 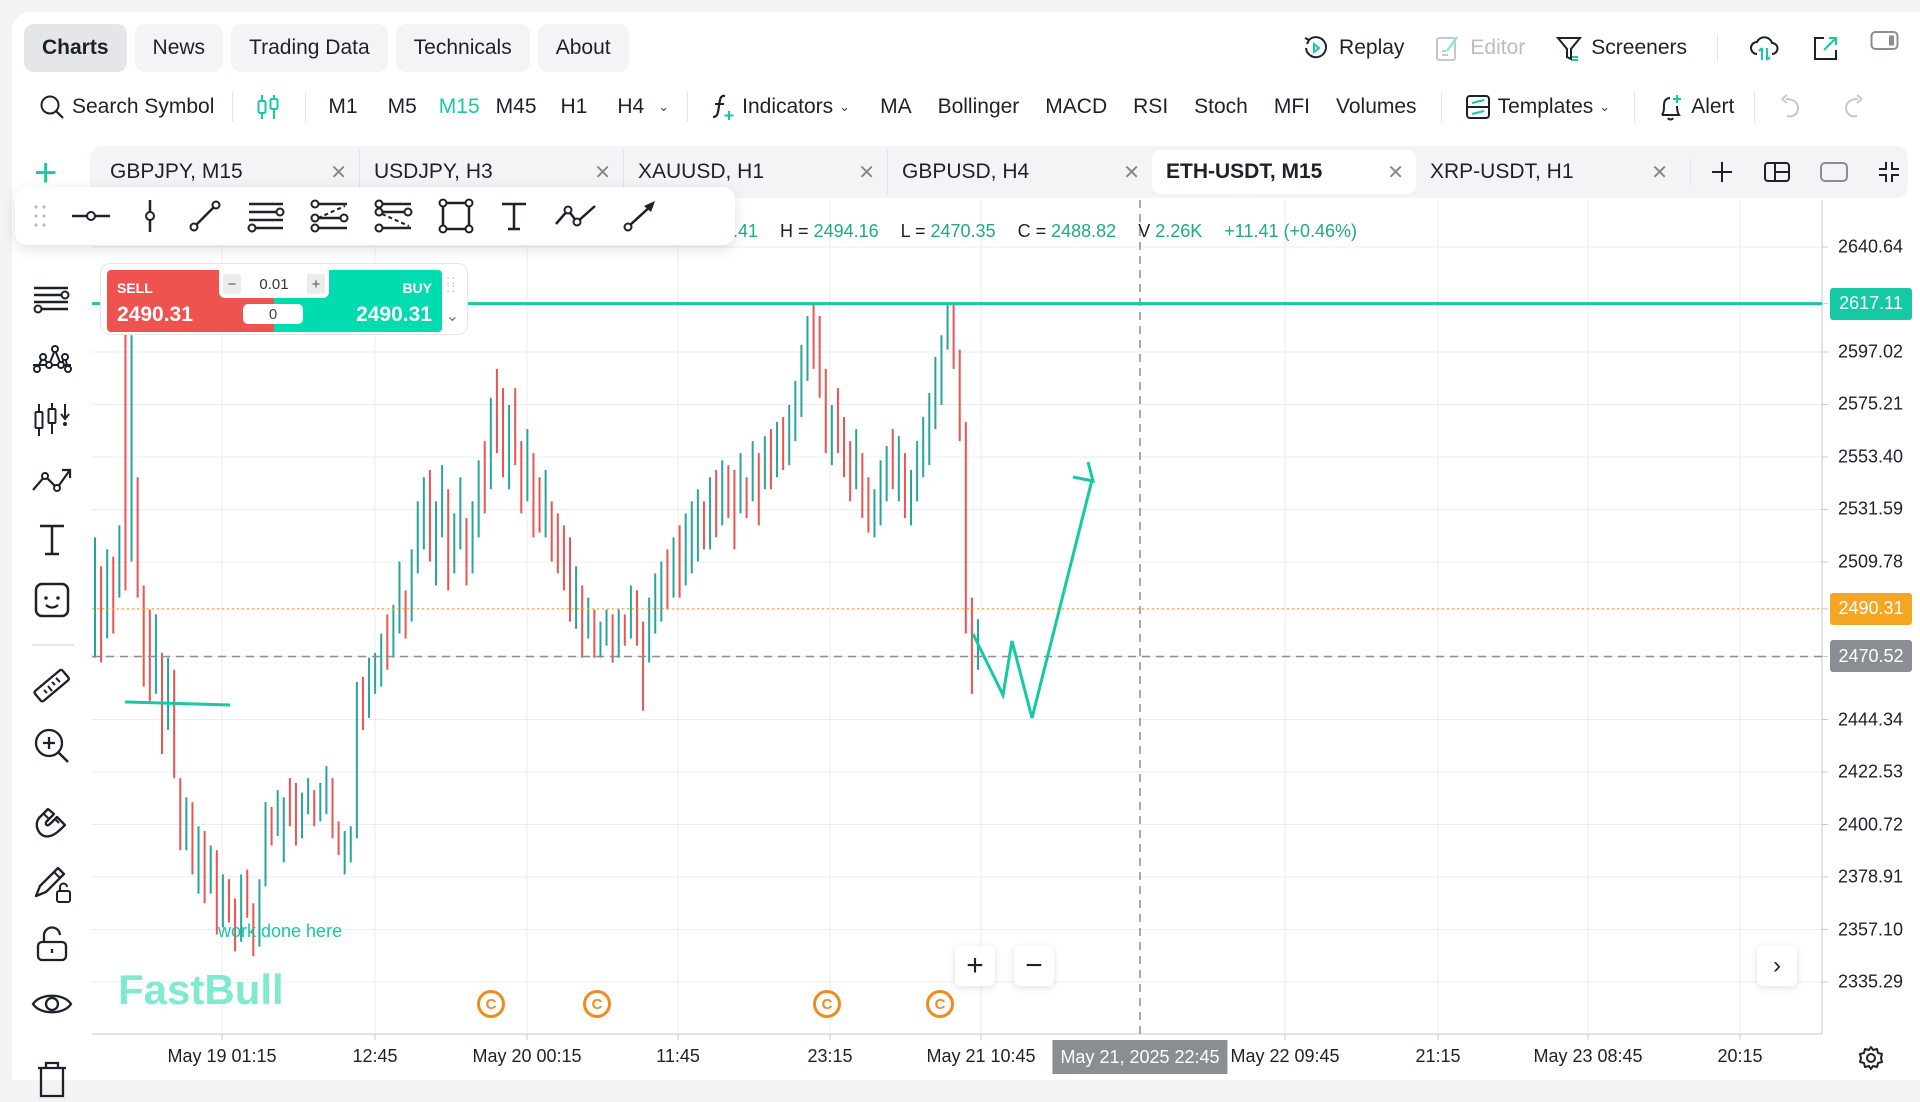 I want to click on single-layout-icon, so click(x=1834, y=172).